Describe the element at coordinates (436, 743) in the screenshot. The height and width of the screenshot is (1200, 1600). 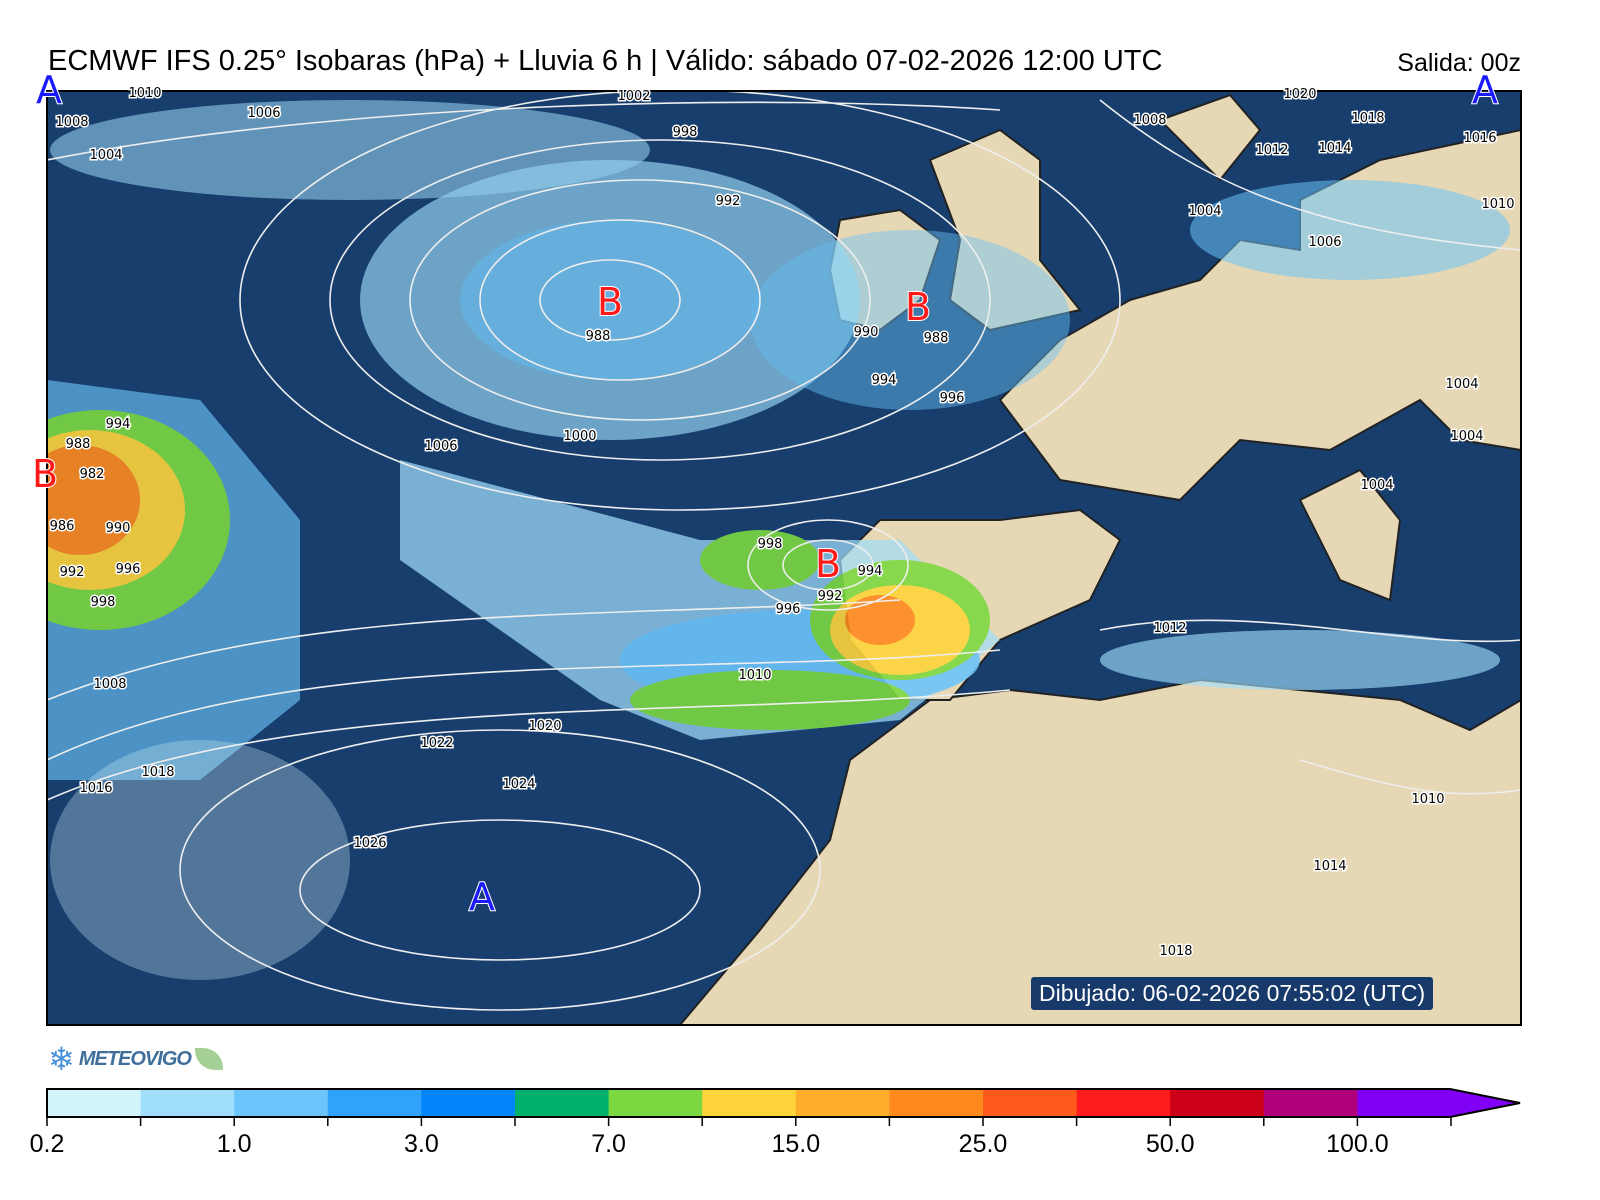
I see `isobar-label: 1022` at that location.